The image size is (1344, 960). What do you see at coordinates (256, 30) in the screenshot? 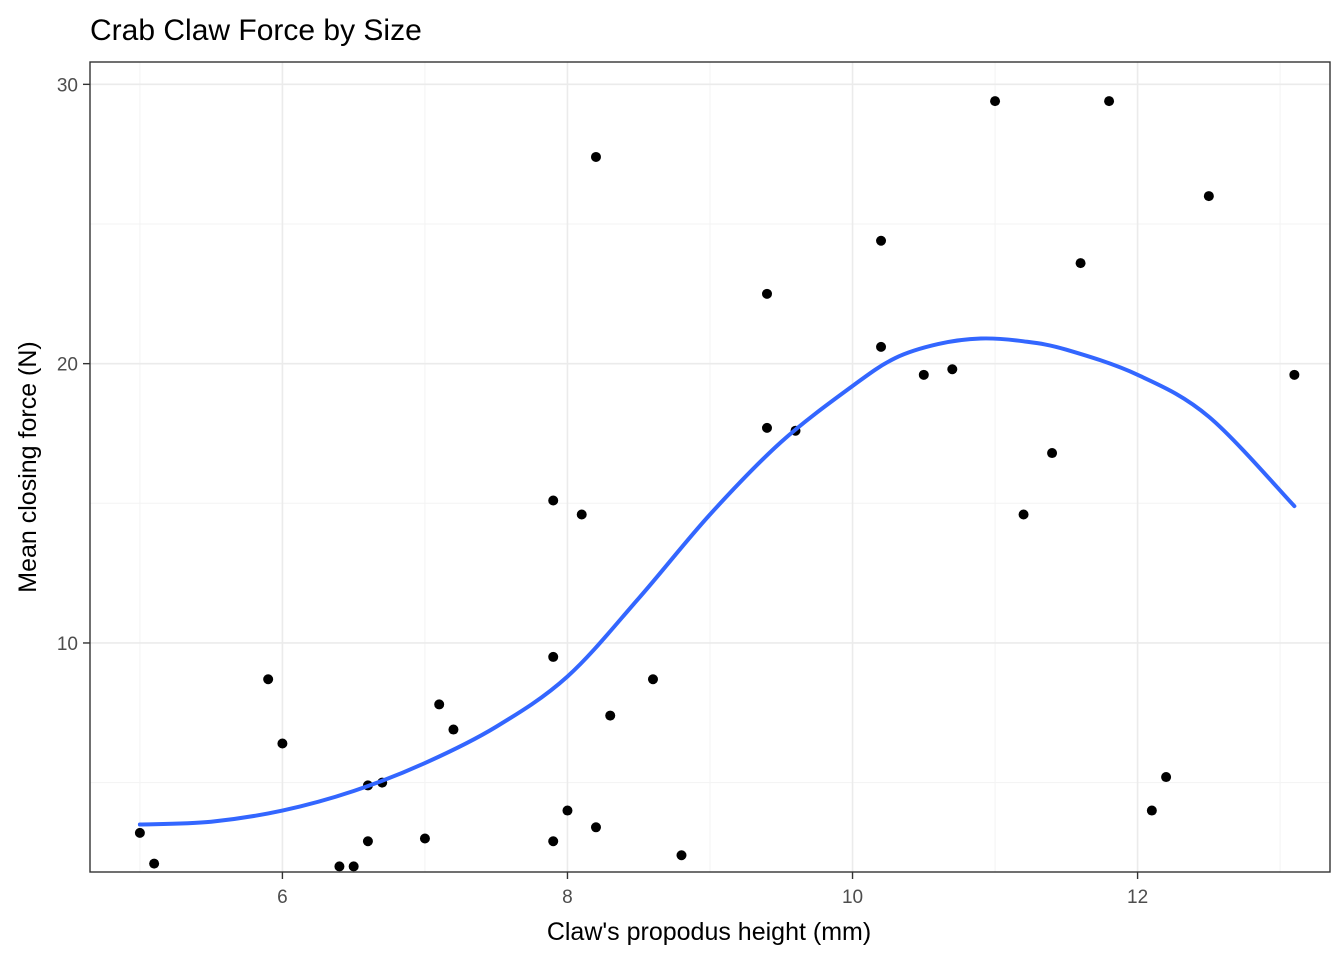
I see `chart-title: Crab Claw Force by Size` at bounding box center [256, 30].